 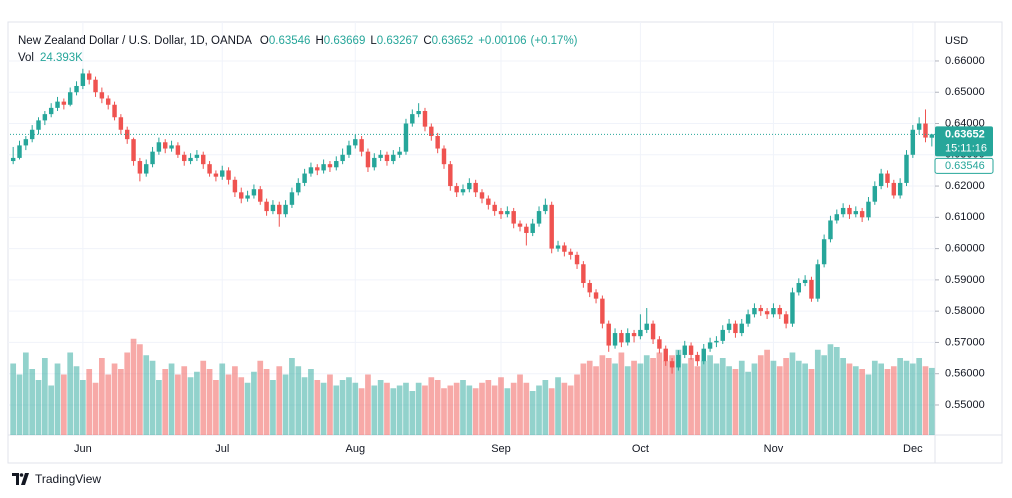 I want to click on legend-value: 0.63267, so click(x=397, y=41).